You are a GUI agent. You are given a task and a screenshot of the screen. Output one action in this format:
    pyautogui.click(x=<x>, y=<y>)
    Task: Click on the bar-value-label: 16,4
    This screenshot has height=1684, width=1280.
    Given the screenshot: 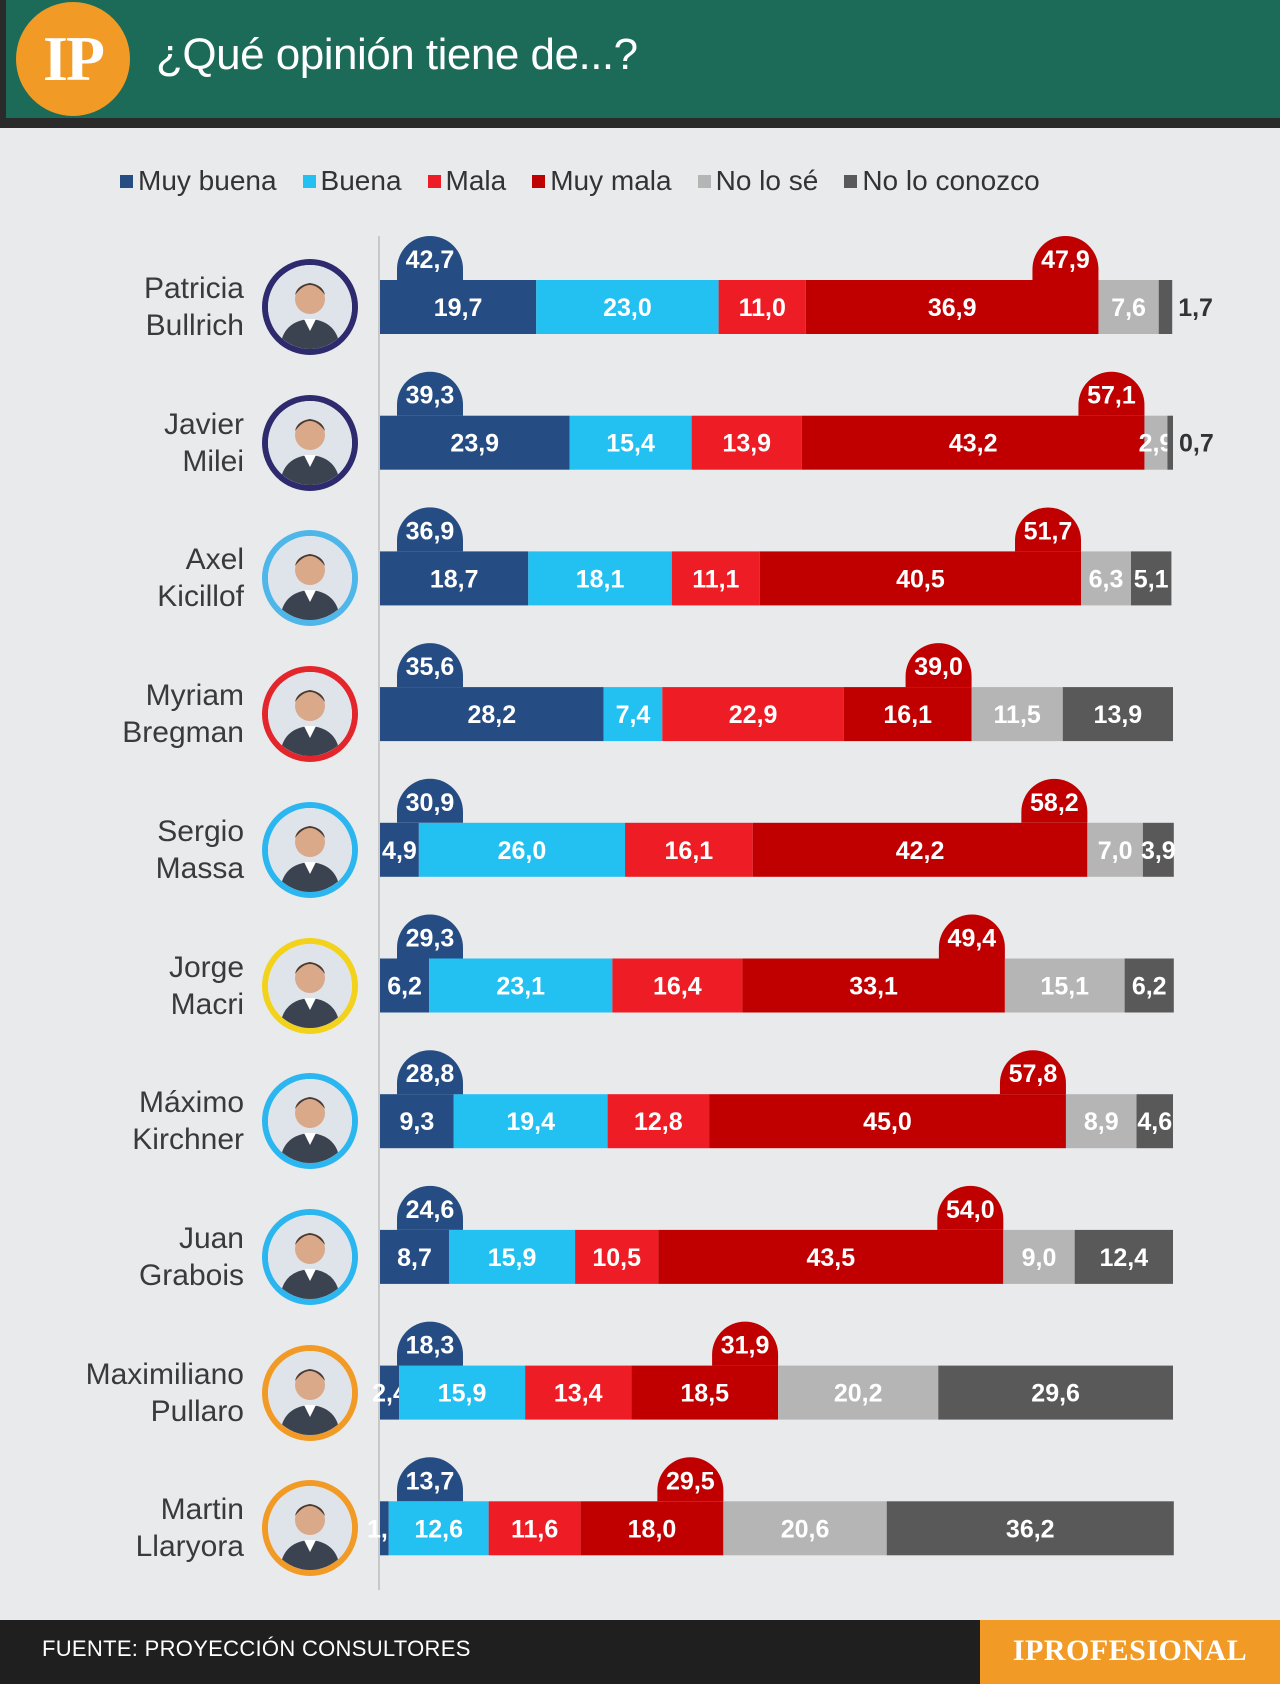 What is the action you would take?
    pyautogui.click(x=677, y=987)
    